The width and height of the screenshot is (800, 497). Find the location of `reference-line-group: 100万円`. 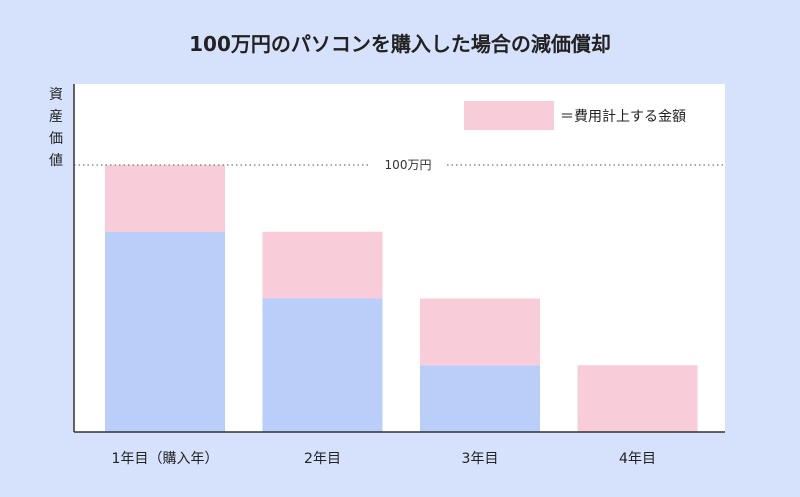

reference-line-group: 100万円 is located at coordinates (399, 165).